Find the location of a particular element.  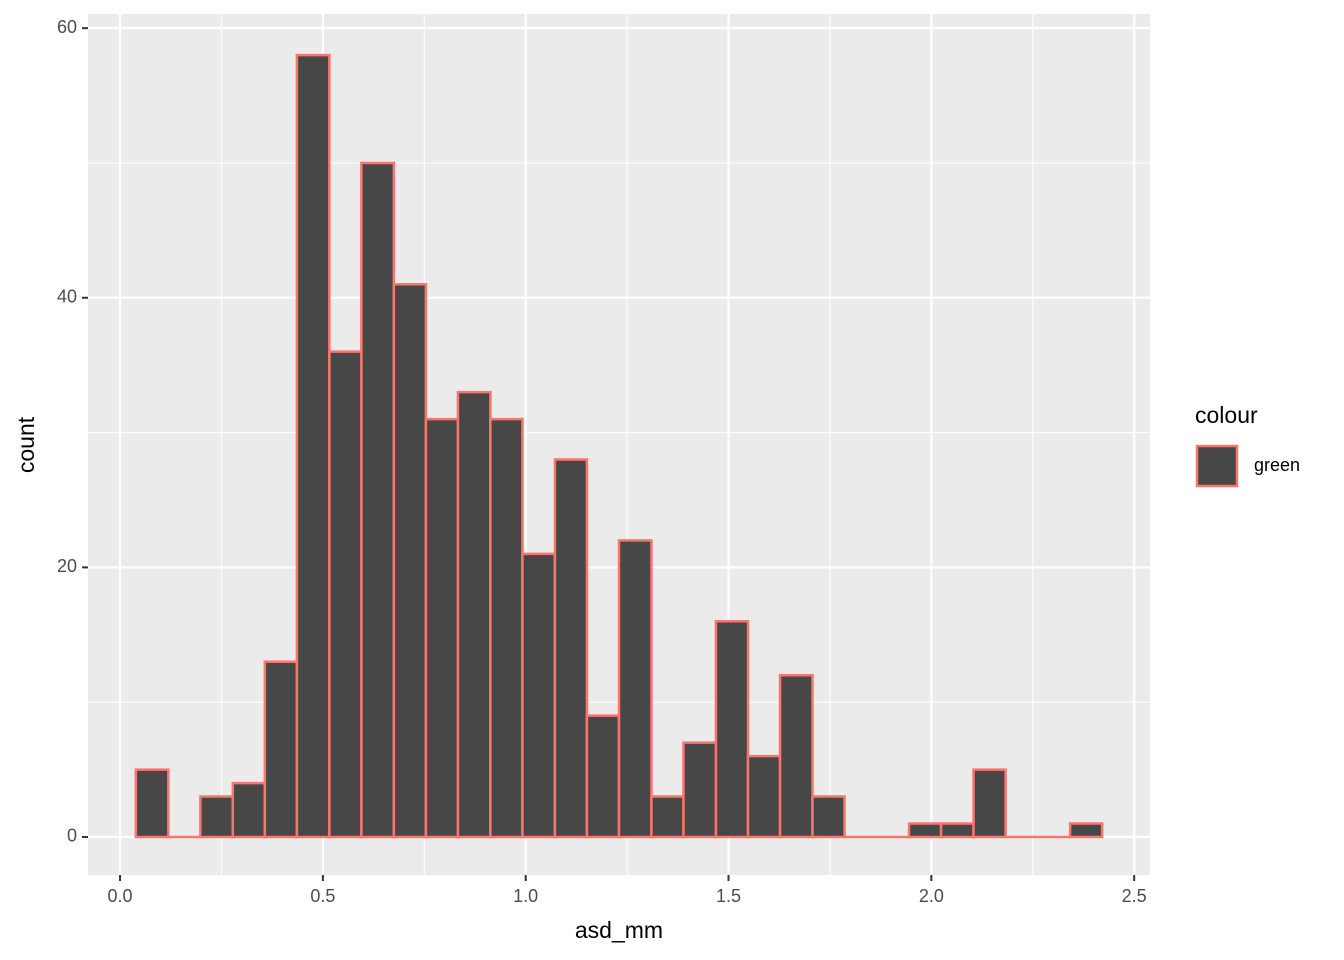

x-tick-label: 1.5 is located at coordinates (728, 896).